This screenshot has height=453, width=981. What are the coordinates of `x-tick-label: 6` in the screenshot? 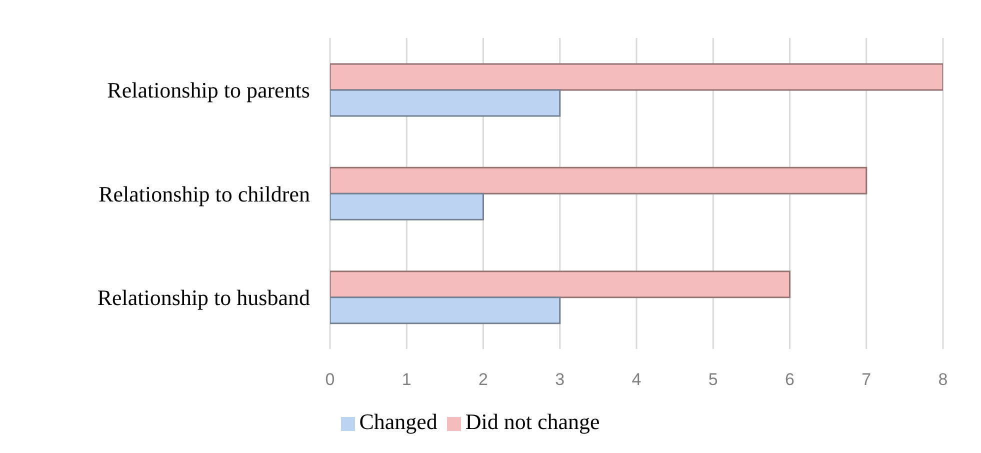 It's located at (789, 380).